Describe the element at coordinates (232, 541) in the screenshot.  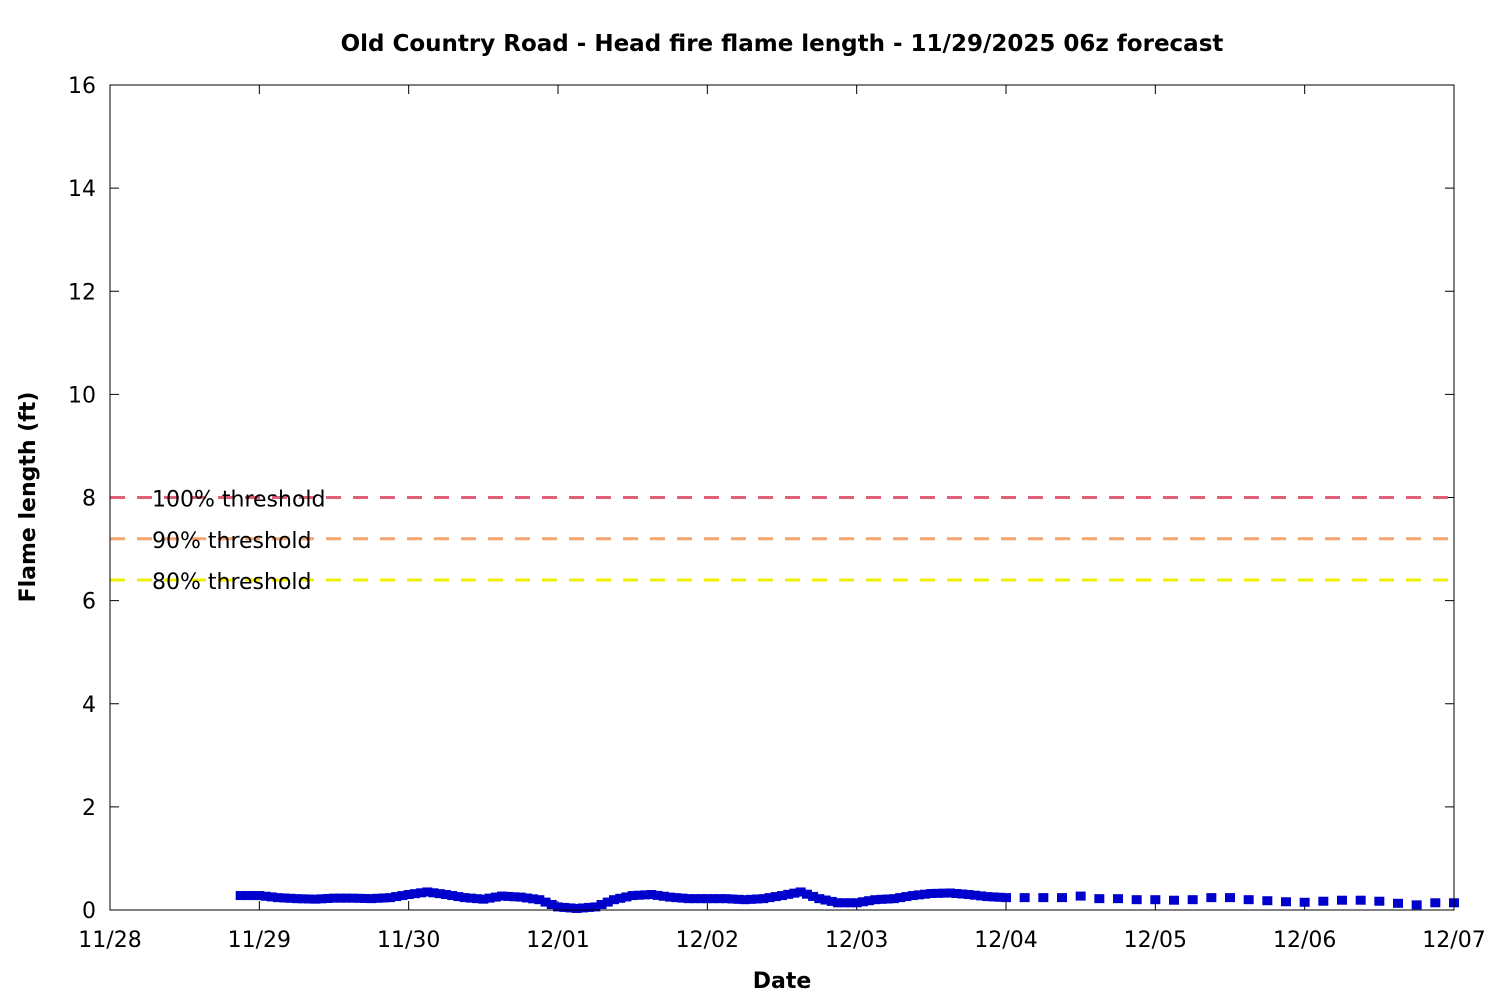
I see `threshold-label: 90% threshold` at that location.